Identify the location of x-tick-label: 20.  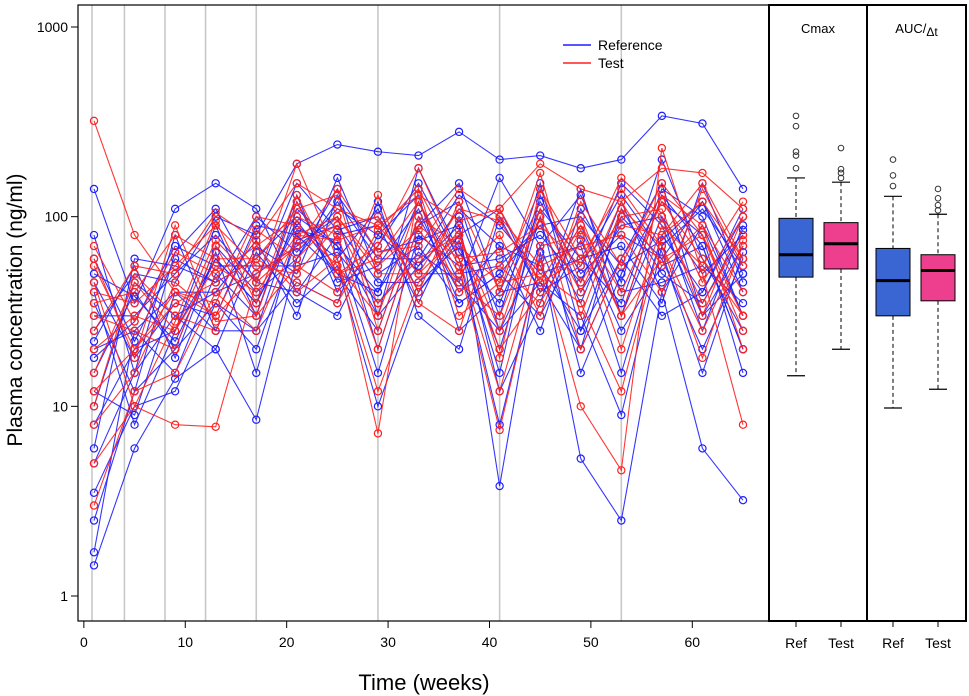
(287, 642).